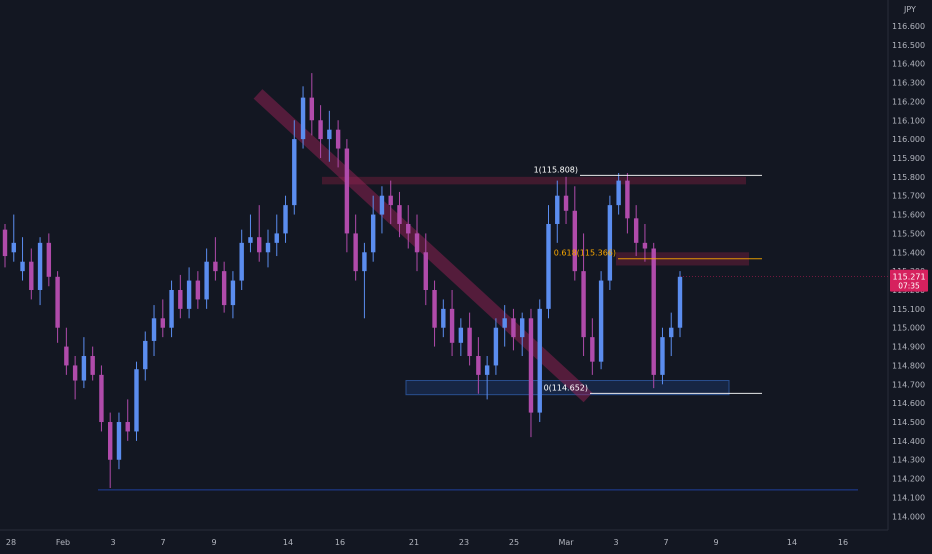 This screenshot has width=932, height=554. I want to click on currency-label: JPY, so click(909, 9).